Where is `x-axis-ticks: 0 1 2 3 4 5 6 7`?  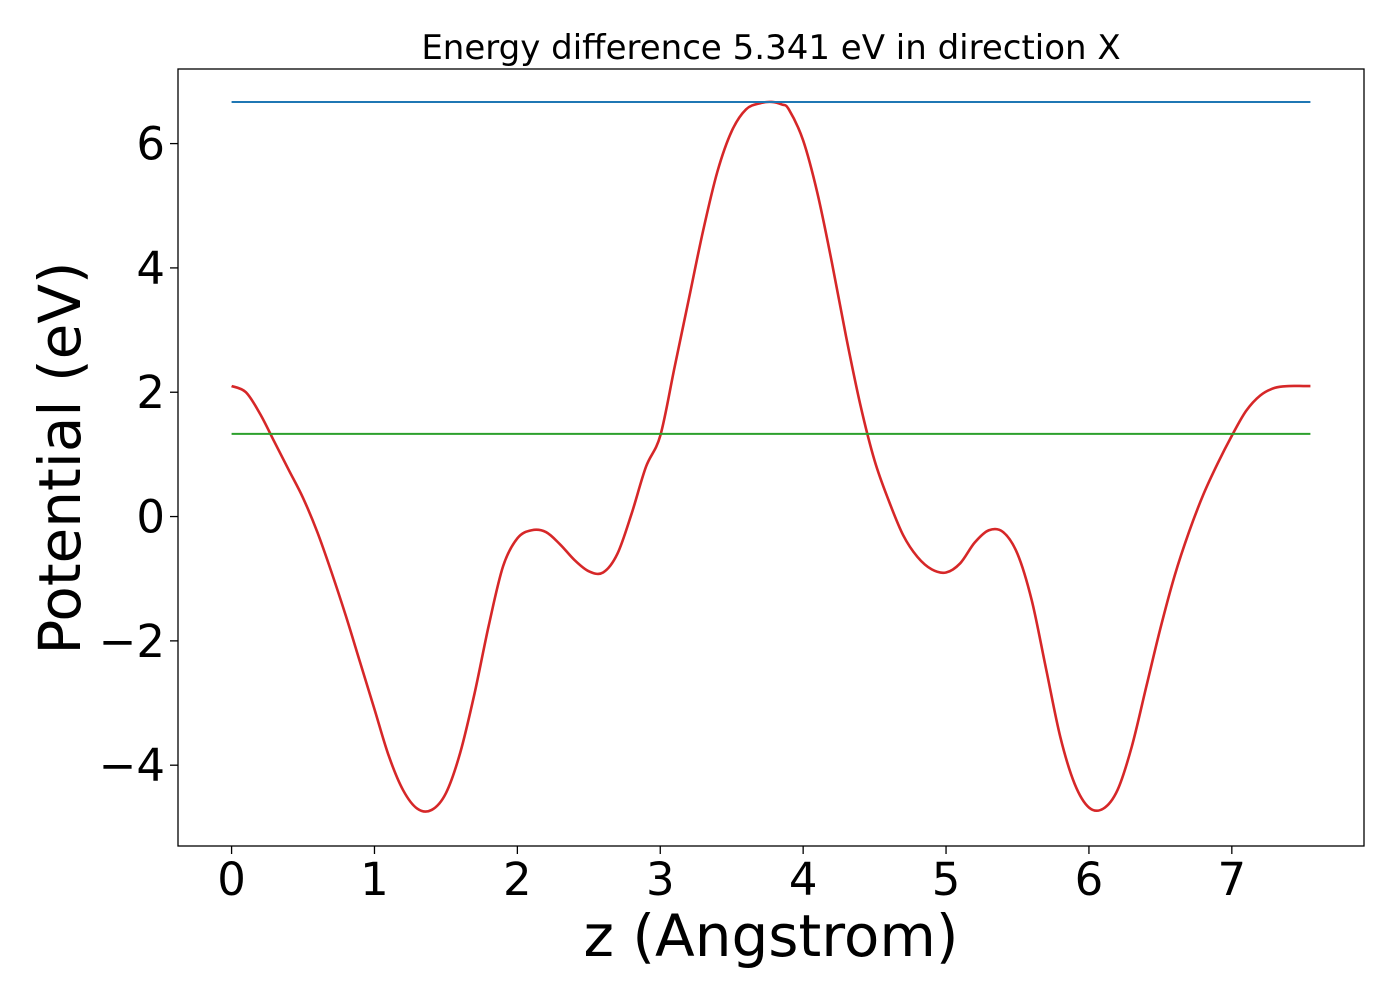
x-axis-ticks: 0 1 2 3 4 5 6 7 is located at coordinates (731, 876).